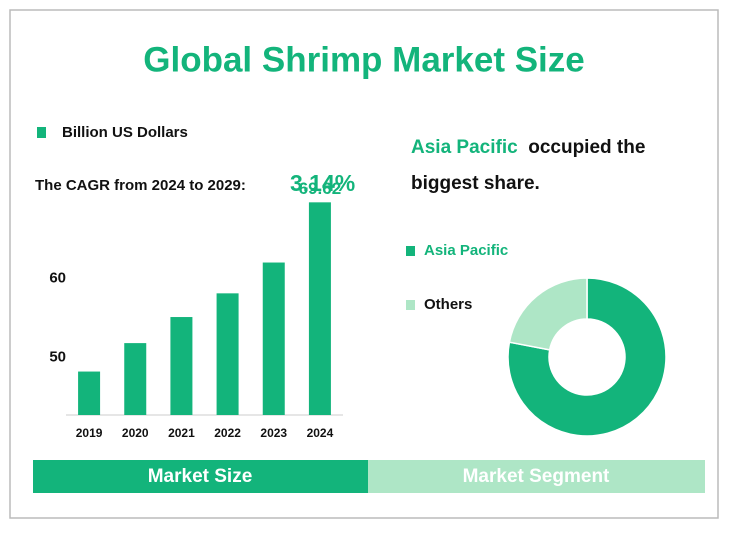 Image resolution: width=735 pixels, height=539 pixels. Describe the element at coordinates (57, 356) in the screenshot. I see `y-tick-label: 50` at that location.